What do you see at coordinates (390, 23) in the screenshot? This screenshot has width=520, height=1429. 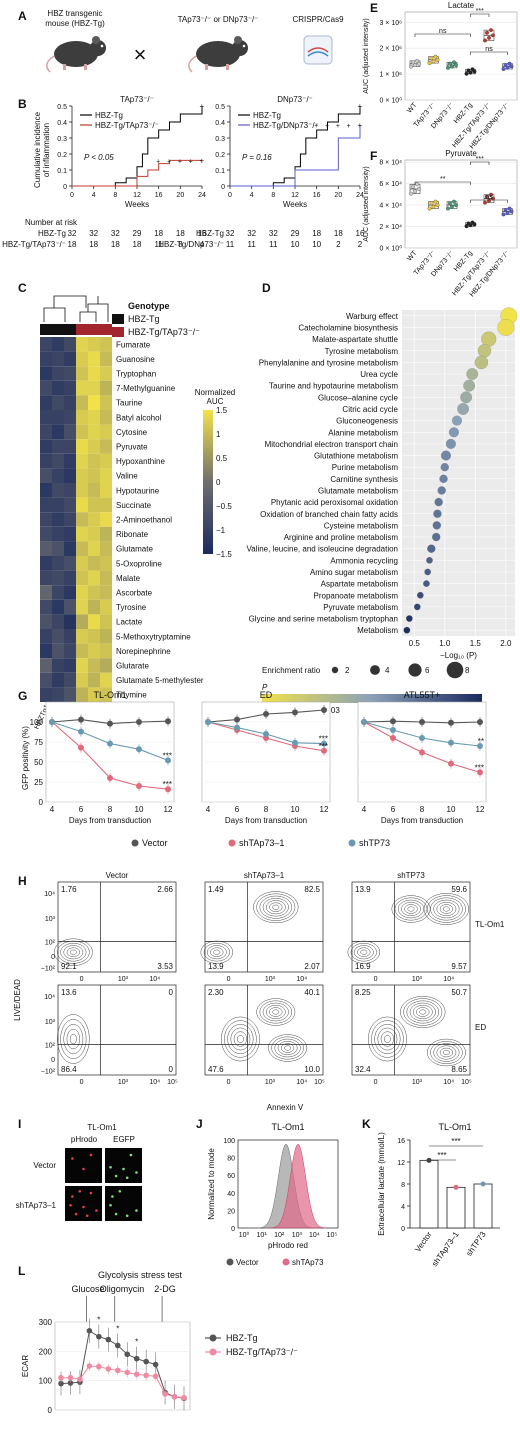 I see `dot-ytick-label: 3 × 10⁶` at bounding box center [390, 23].